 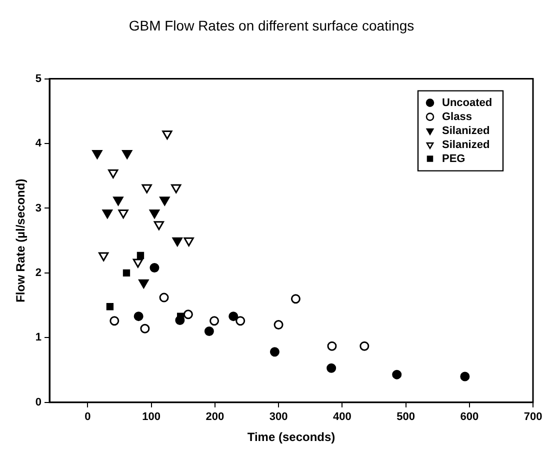 What do you see at coordinates (533, 417) in the screenshot?
I see `x-tick-label: 700` at bounding box center [533, 417].